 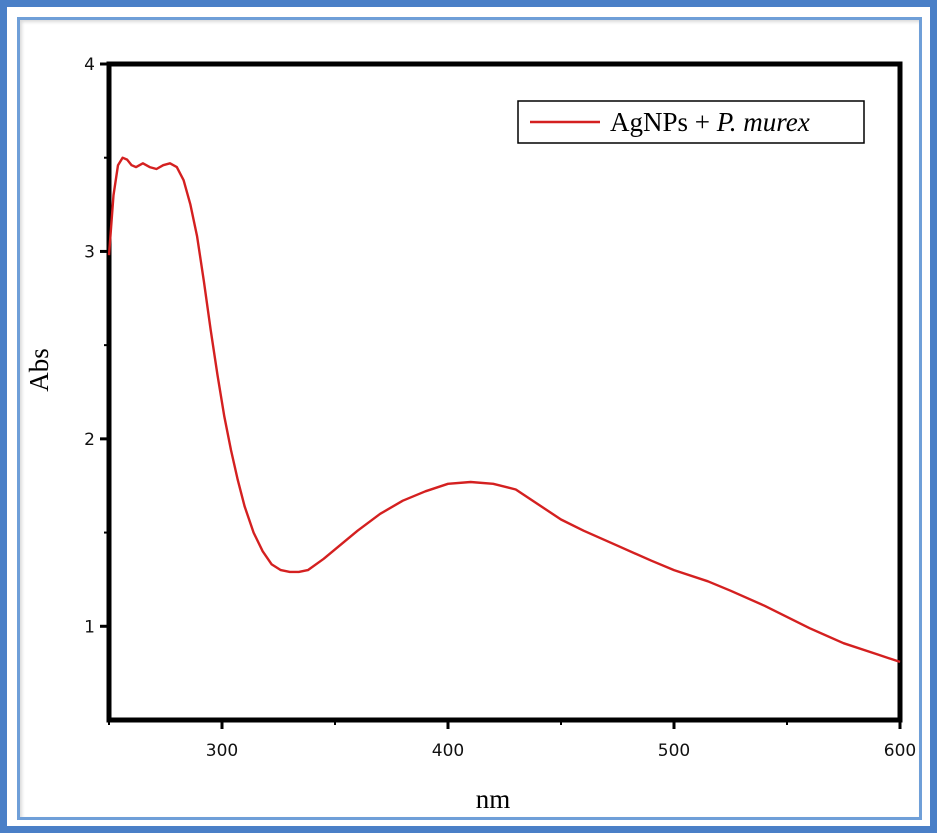 What do you see at coordinates (89, 627) in the screenshot?
I see `y-tick-label: 1` at bounding box center [89, 627].